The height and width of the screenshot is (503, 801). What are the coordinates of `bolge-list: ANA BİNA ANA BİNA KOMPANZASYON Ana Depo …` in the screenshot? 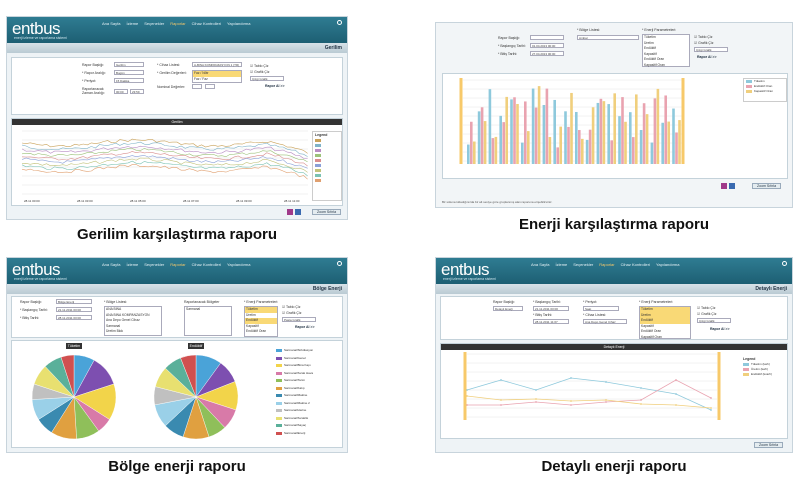 It's located at (133, 321).